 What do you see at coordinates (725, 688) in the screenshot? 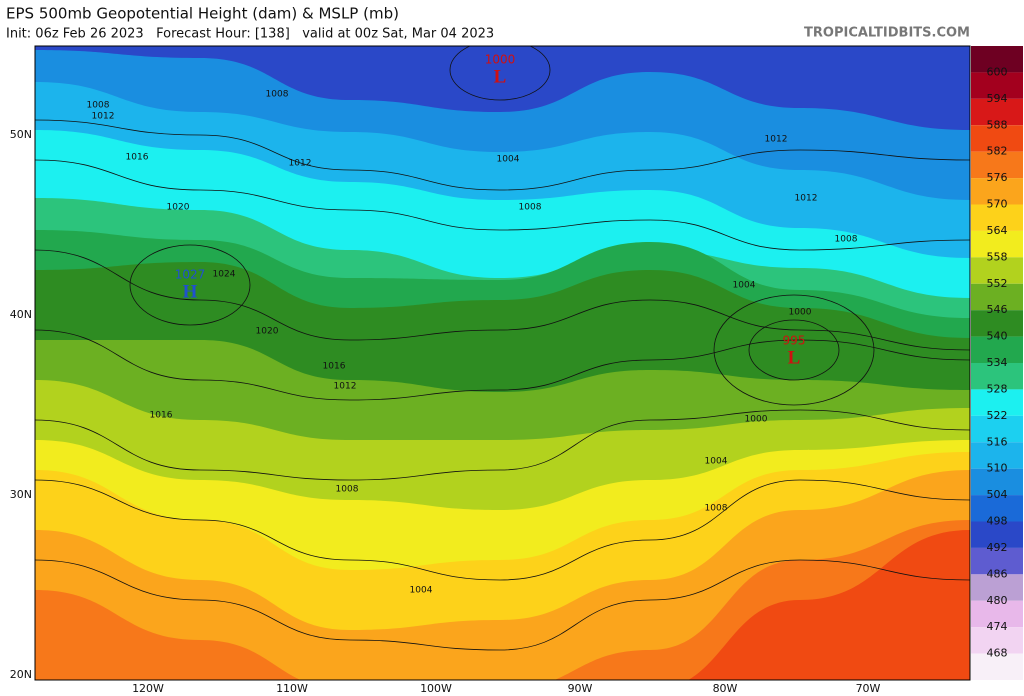
I see `longitude-label: 80W` at bounding box center [725, 688].